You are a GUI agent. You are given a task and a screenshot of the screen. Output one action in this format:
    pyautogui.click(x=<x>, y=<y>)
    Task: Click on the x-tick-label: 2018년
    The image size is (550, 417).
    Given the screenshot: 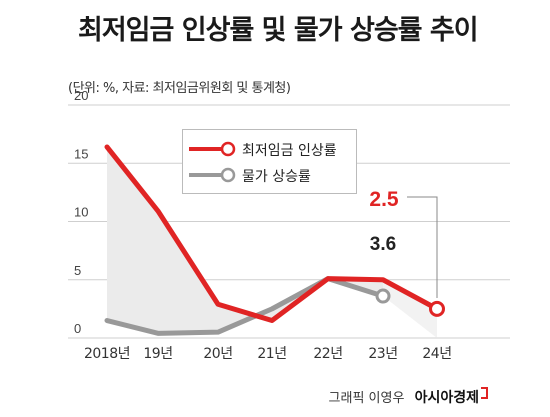 What is the action you would take?
    pyautogui.click(x=107, y=354)
    